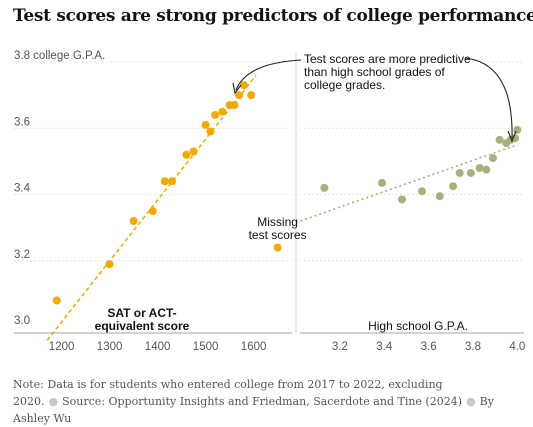 The image size is (533, 427). Describe the element at coordinates (22, 189) in the screenshot. I see `y-tick-label: 3.4` at that location.